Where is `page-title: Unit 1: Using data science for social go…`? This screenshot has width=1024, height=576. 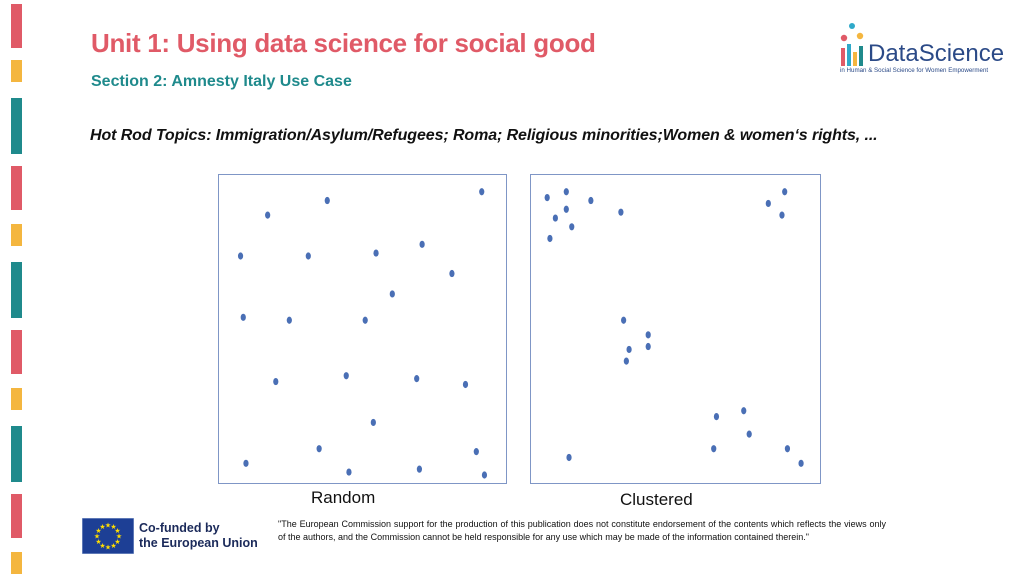
page-title: Unit 1: Using data science for social go… is located at coordinates (343, 43).